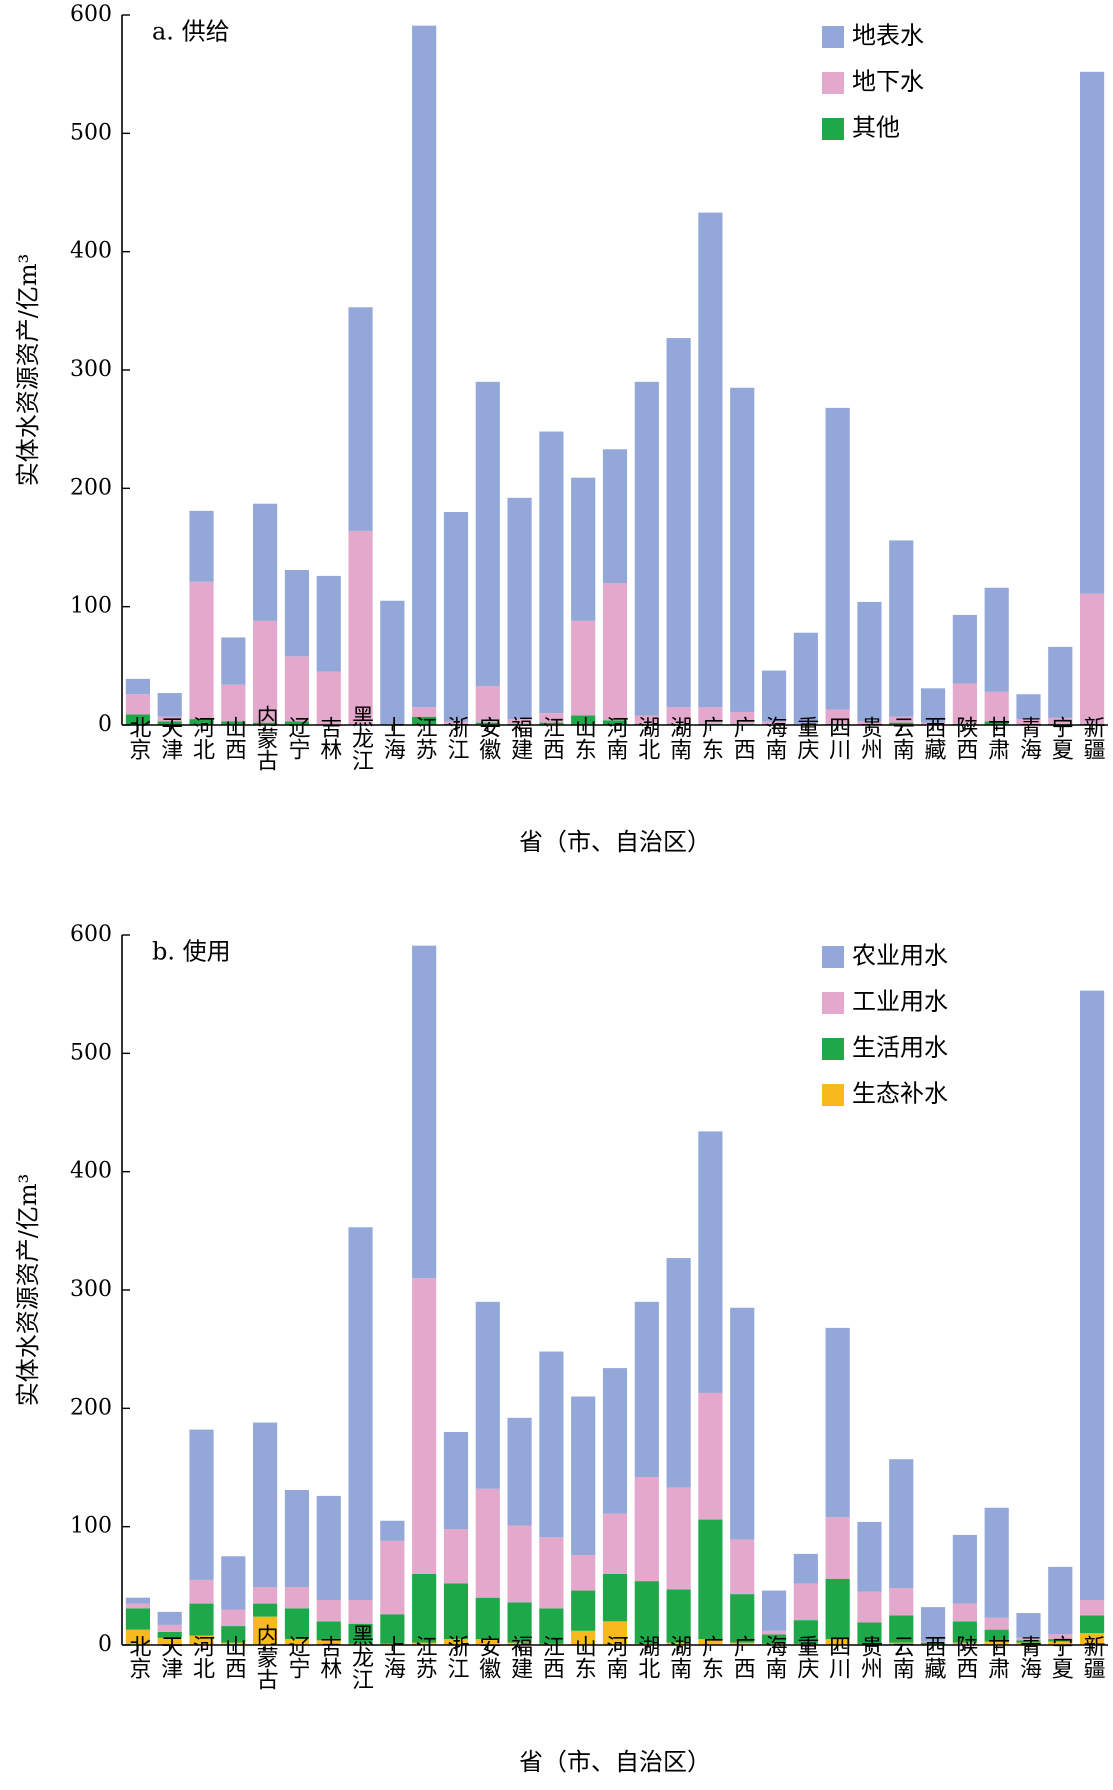 The width and height of the screenshot is (1113, 1790). What do you see at coordinates (1029, 738) in the screenshot?
I see `x-tick-label: 青海` at bounding box center [1029, 738].